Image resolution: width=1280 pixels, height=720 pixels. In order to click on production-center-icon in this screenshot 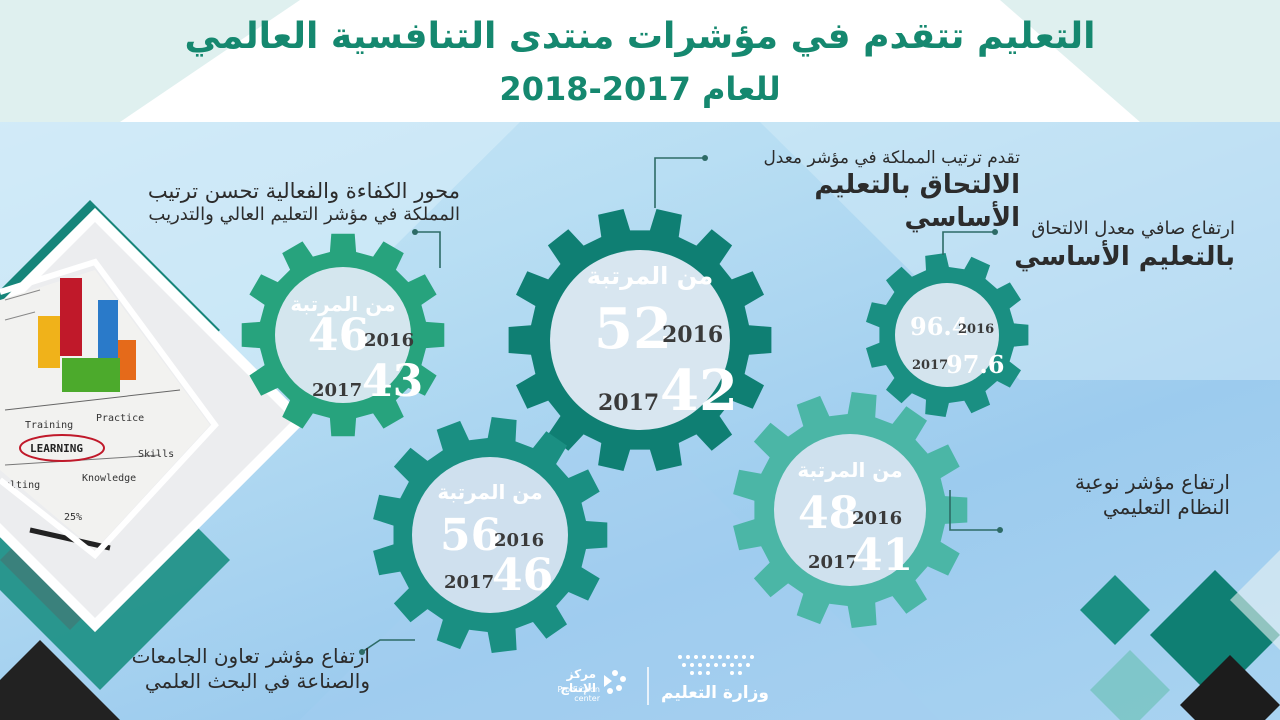, I will do `click(615, 682)`.